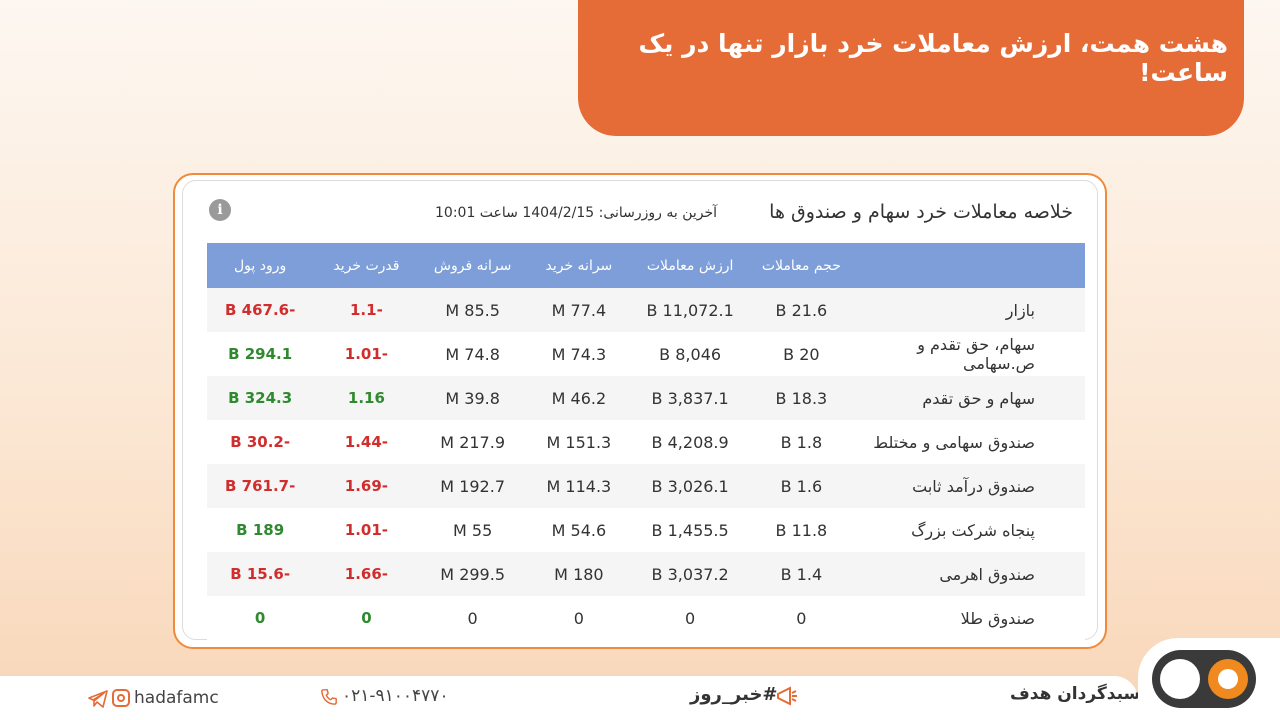 The image size is (1280, 720). What do you see at coordinates (121, 698) in the screenshot?
I see `instagram-icon` at bounding box center [121, 698].